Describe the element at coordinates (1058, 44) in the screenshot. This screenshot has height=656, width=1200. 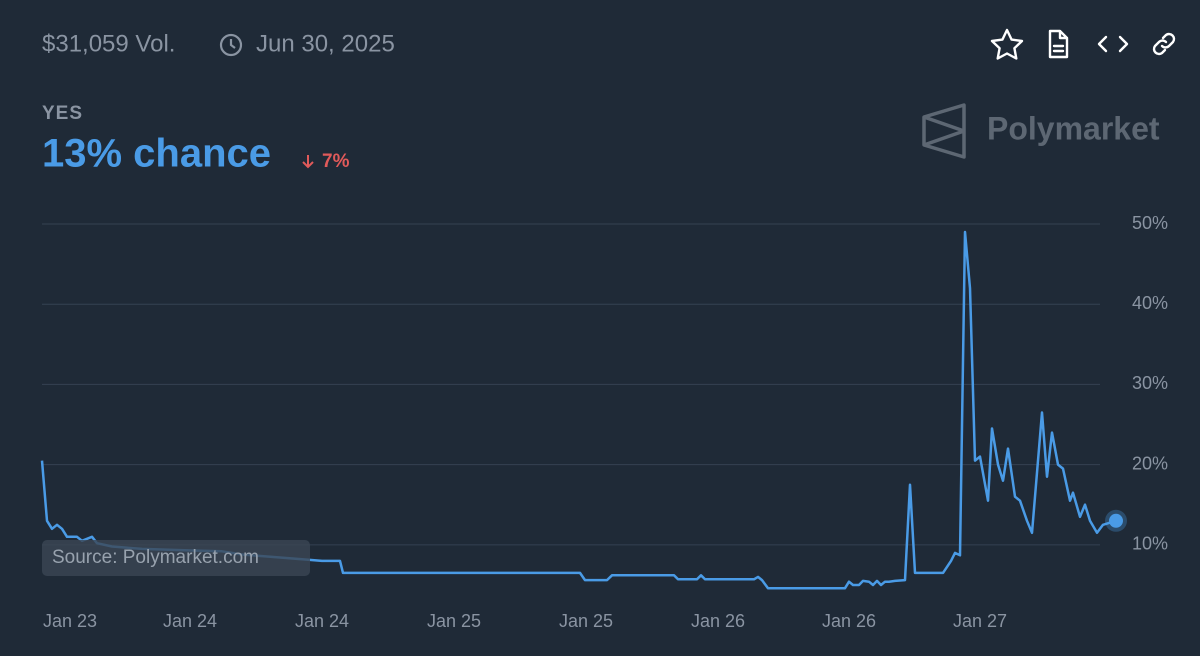
I see `document-button` at that location.